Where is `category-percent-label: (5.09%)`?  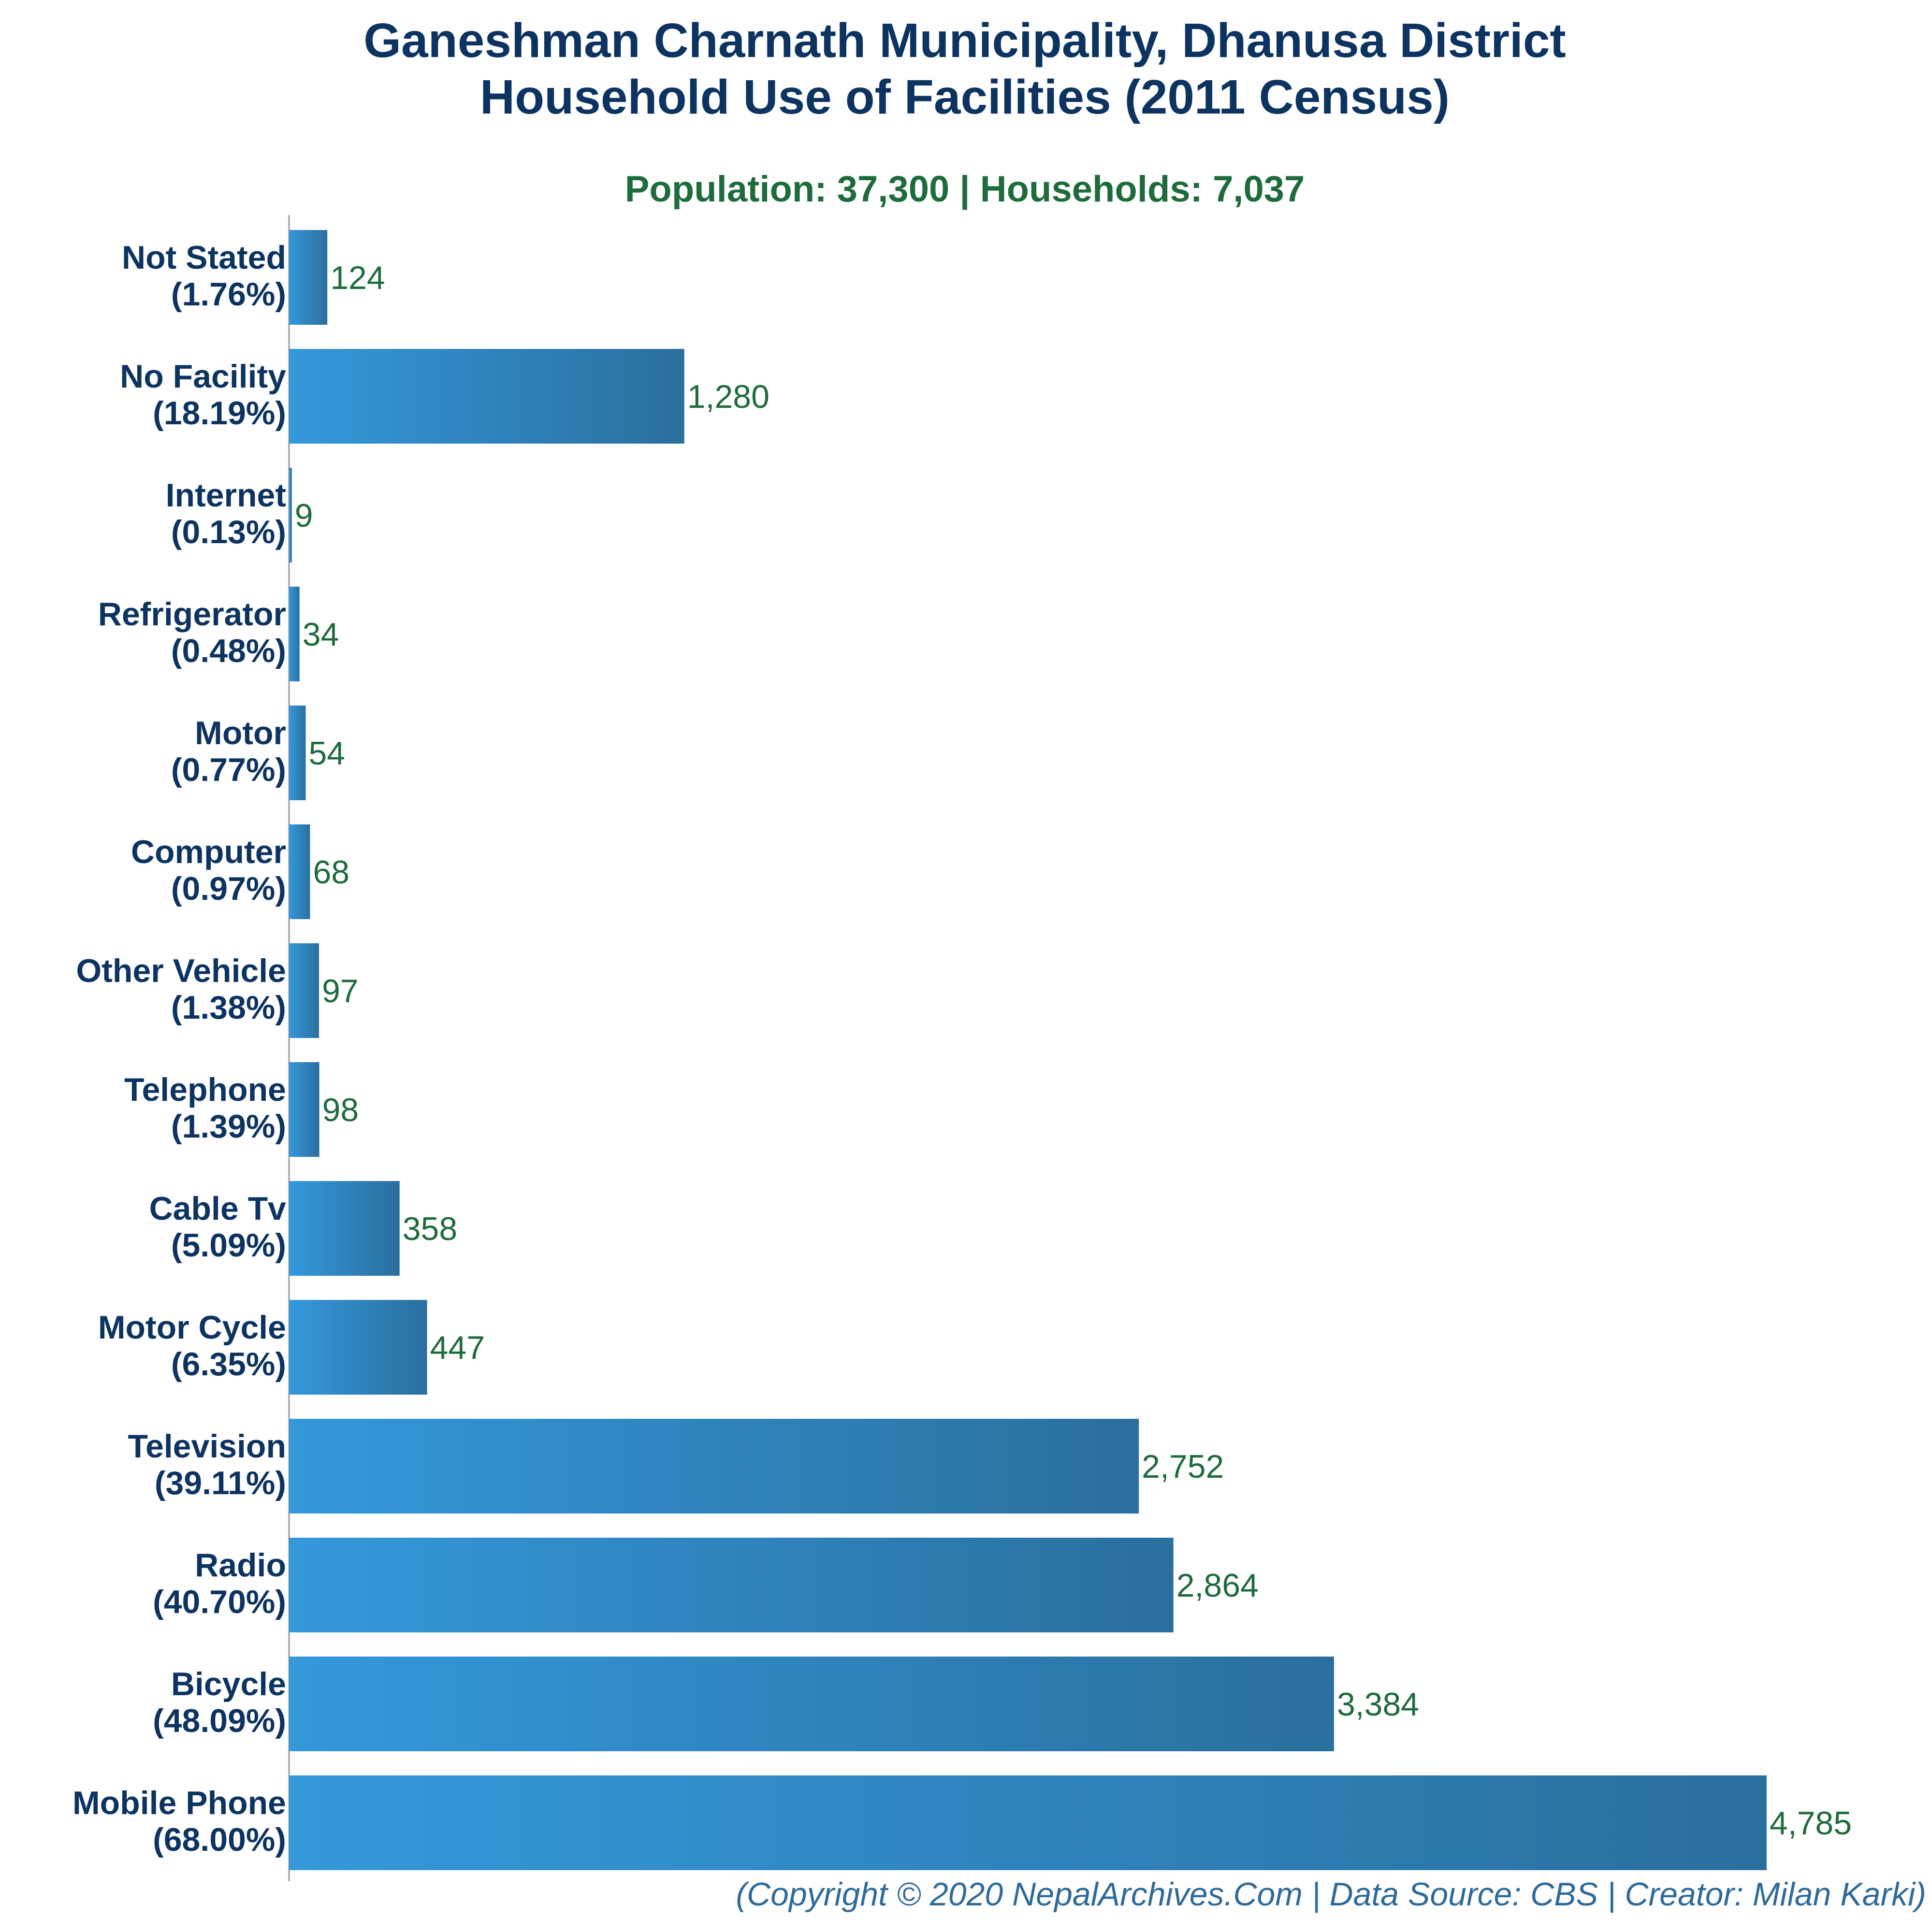 category-percent-label: (5.09%) is located at coordinates (228, 1245).